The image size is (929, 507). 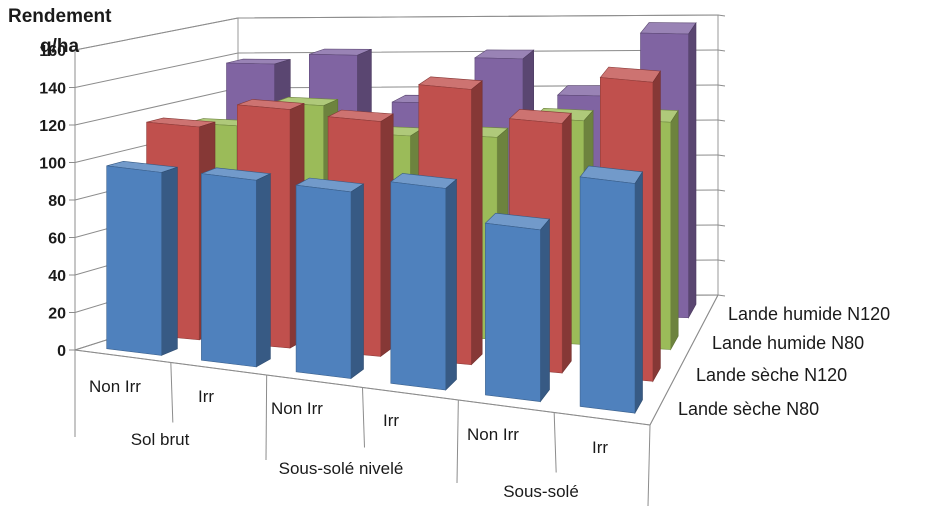 What do you see at coordinates (668, 28) in the screenshot?
I see `bar-top` at bounding box center [668, 28].